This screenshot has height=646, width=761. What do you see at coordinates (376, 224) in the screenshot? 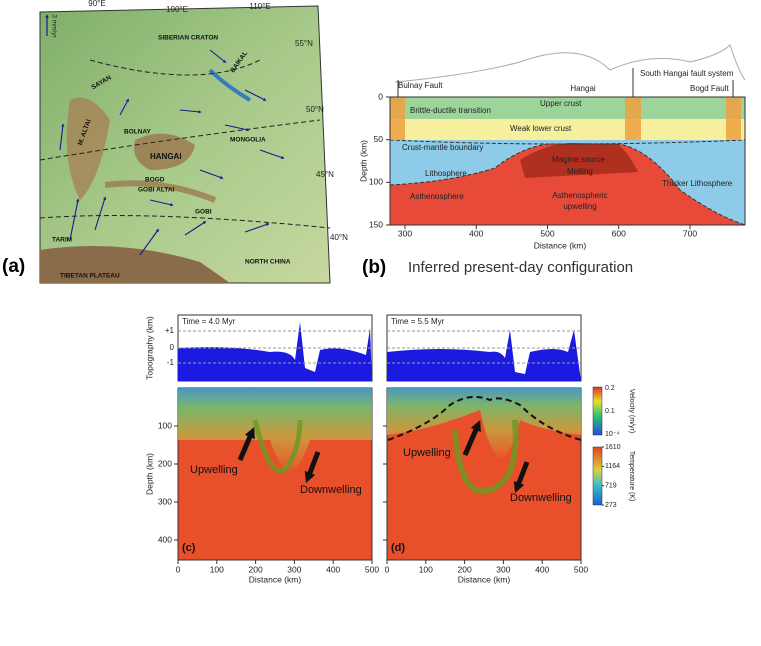
I see `y-tick-label: 150` at bounding box center [376, 224].